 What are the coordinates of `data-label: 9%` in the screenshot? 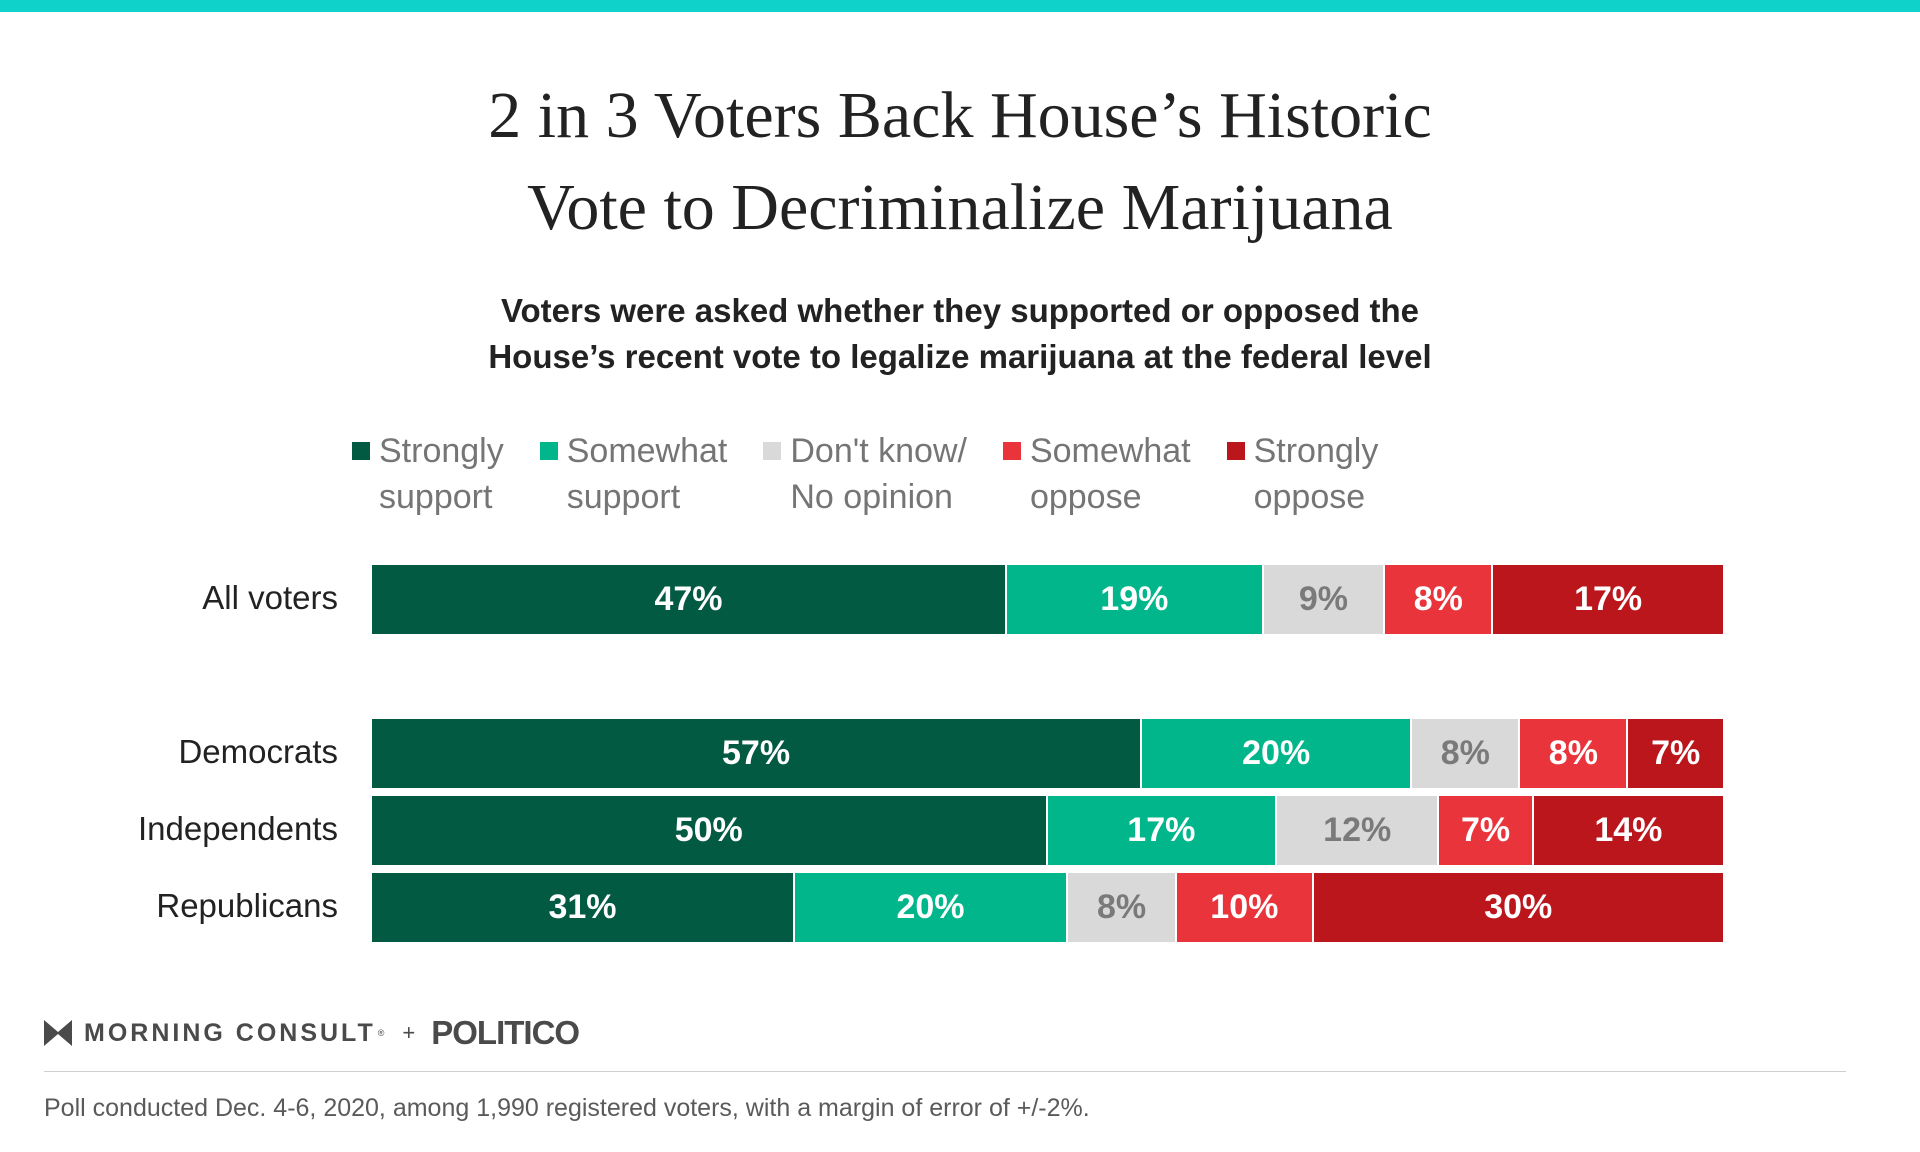 It's located at (1323, 599).